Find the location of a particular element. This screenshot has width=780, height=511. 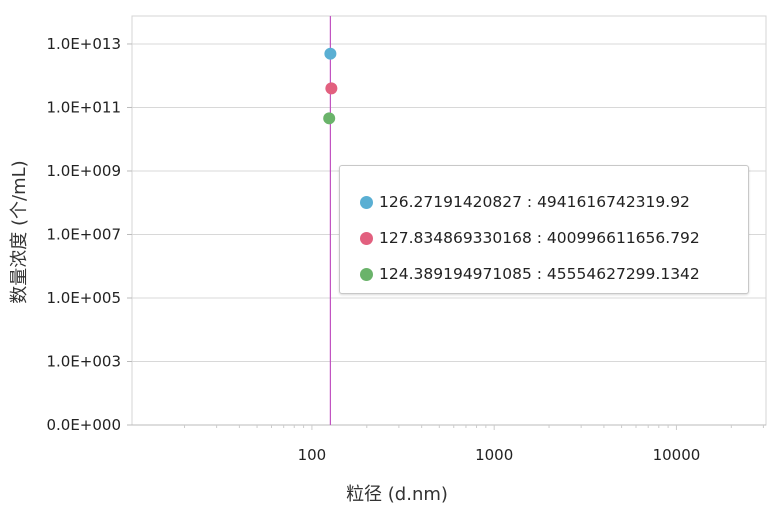

y-tick-label: 1.0E+005 is located at coordinates (83, 298).